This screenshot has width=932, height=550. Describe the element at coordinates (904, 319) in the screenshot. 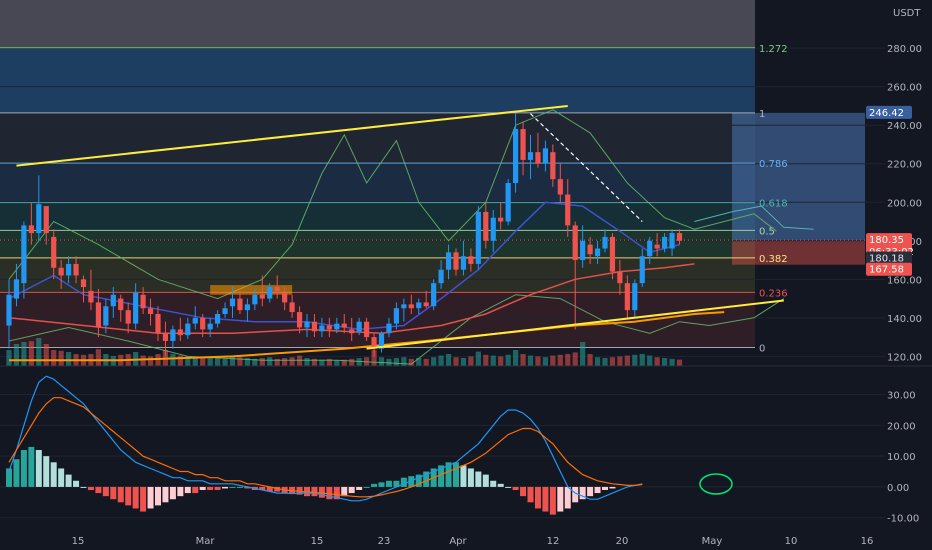

I see `price-tick-label: 140.00` at that location.